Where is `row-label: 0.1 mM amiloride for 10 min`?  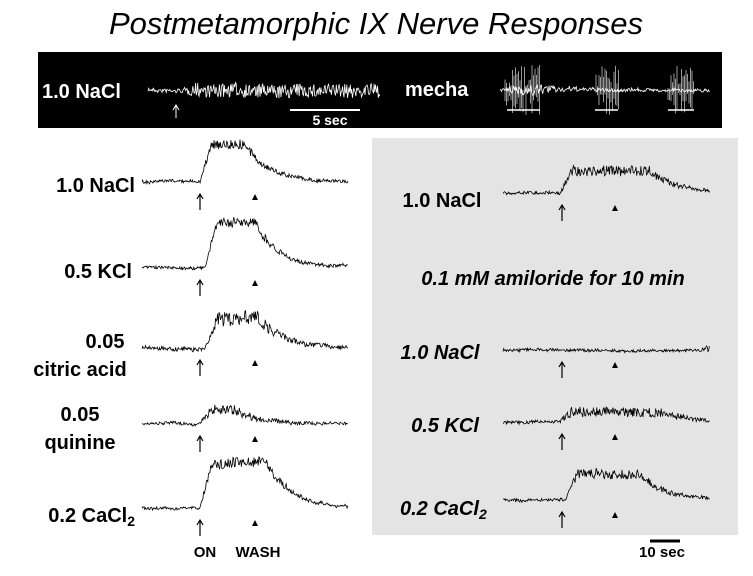
row-label: 0.1 mM amiloride for 10 min is located at coordinates (552, 279).